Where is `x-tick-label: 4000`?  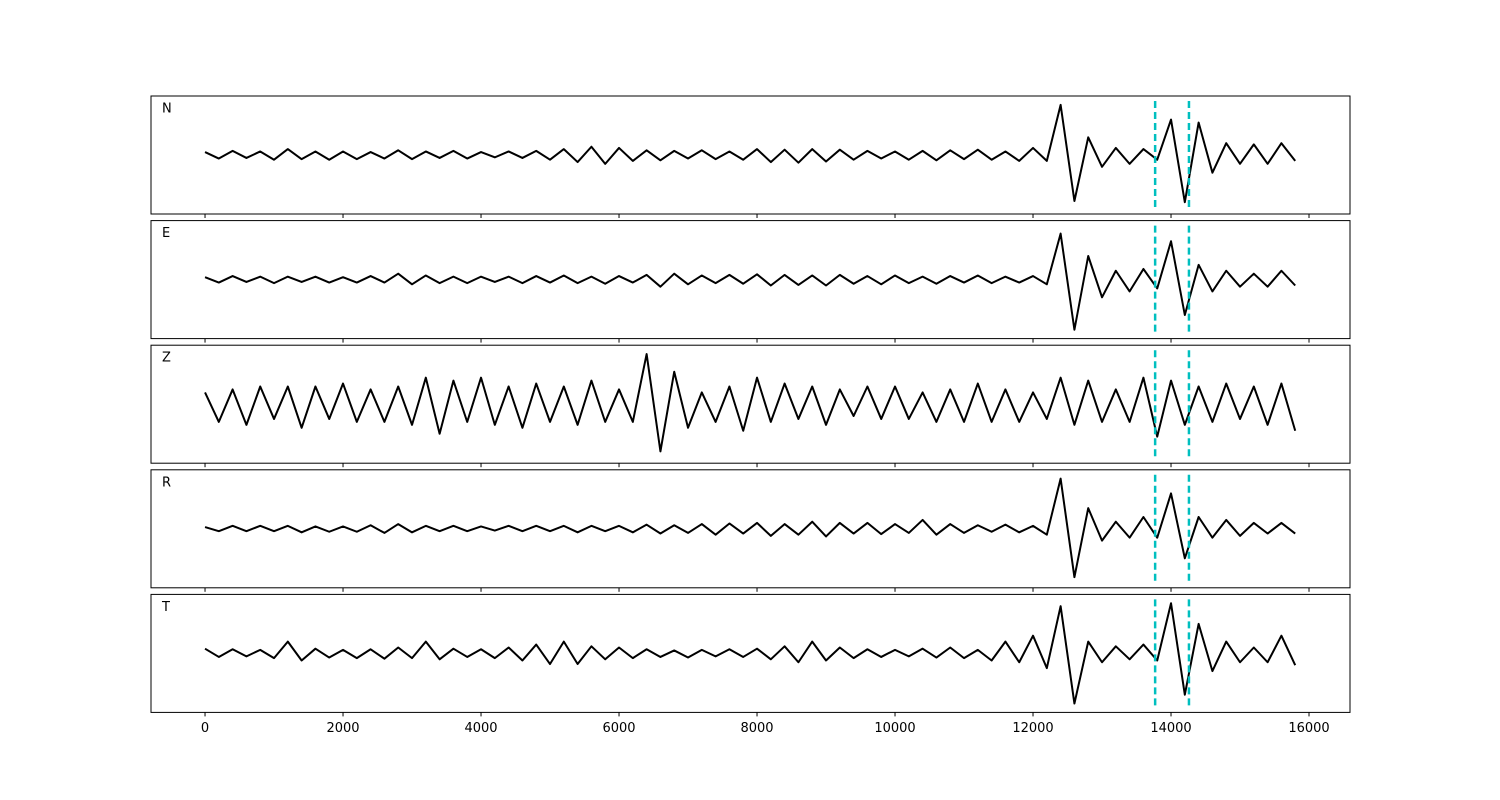 x-tick-label: 4000 is located at coordinates (480, 728).